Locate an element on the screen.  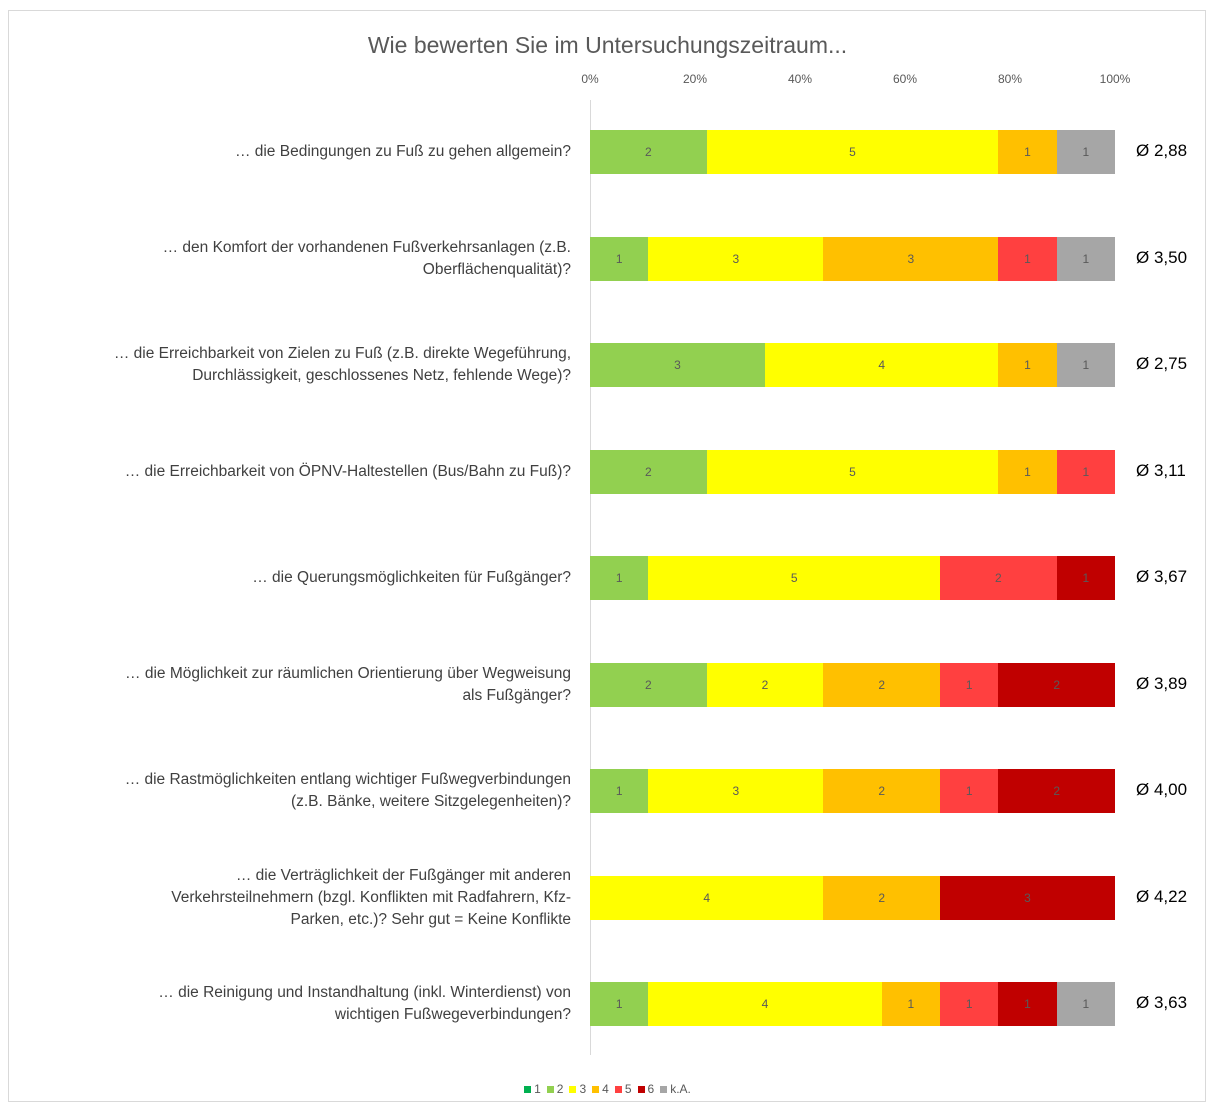
x-tick-label: 20% is located at coordinates (695, 79).